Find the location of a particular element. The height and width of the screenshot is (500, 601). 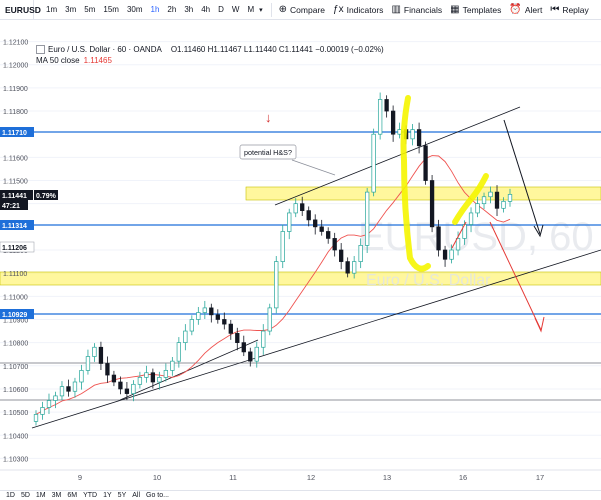

price-badge: 1.11314 is located at coordinates (17, 225).